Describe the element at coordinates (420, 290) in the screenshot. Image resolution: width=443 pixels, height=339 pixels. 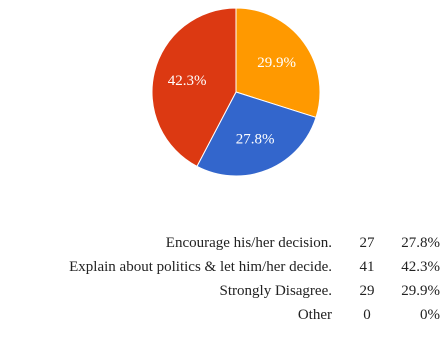
I see `response-percent: 29.9%` at that location.